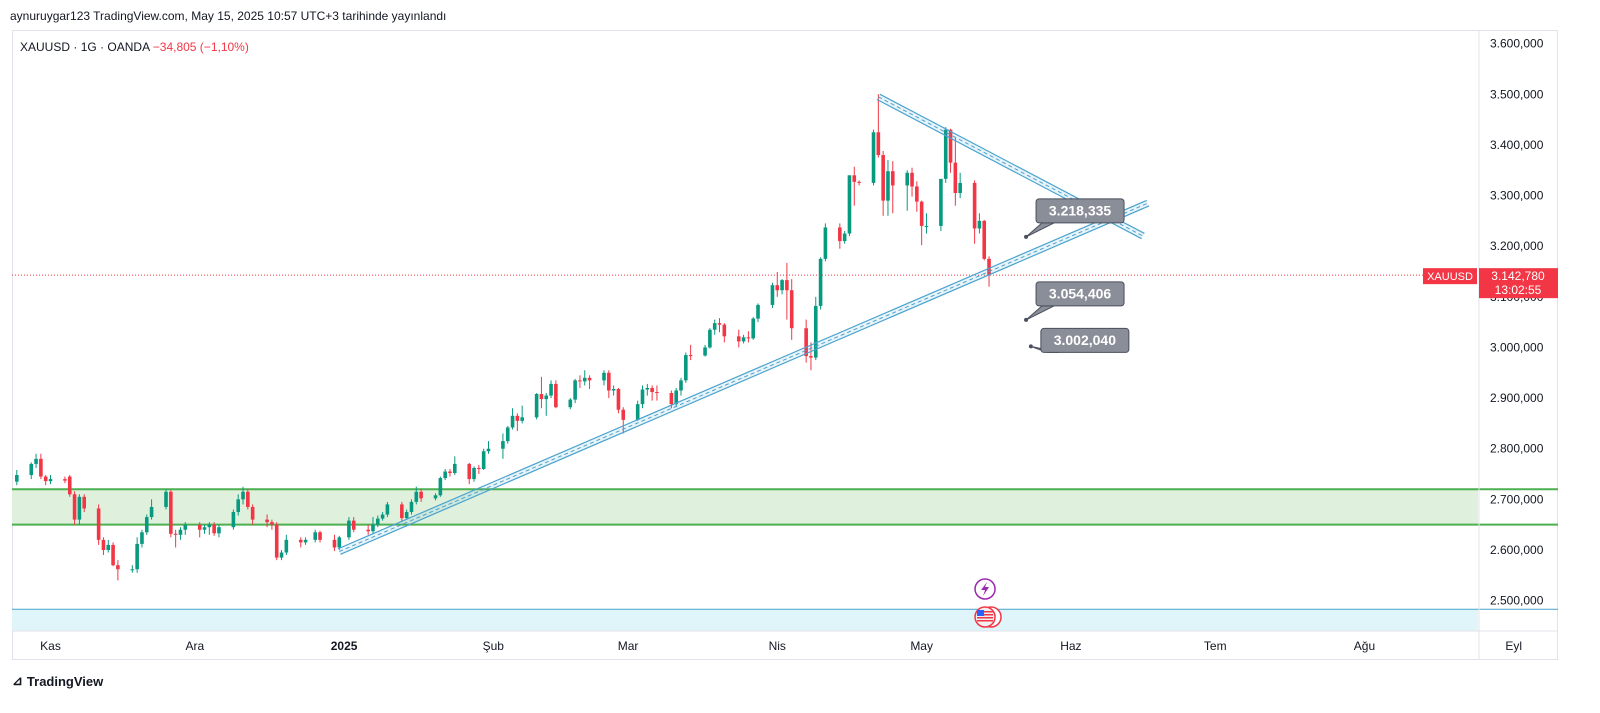 The image size is (1600, 713). I want to click on callout-text: 3.002,040, so click(1085, 340).